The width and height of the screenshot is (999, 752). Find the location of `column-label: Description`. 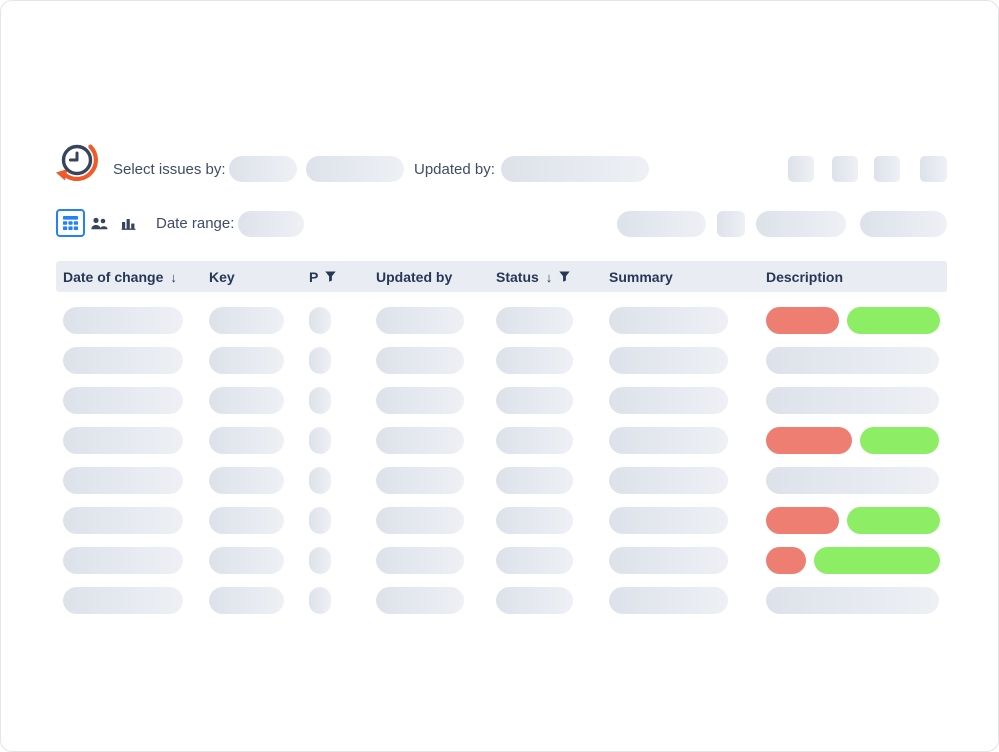

column-label: Description is located at coordinates (805, 276).